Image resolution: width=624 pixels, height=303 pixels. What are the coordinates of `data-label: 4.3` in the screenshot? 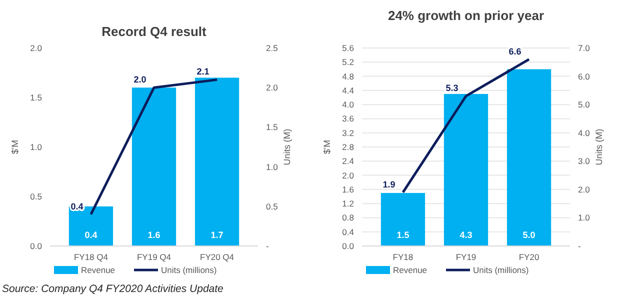 It's located at (466, 235).